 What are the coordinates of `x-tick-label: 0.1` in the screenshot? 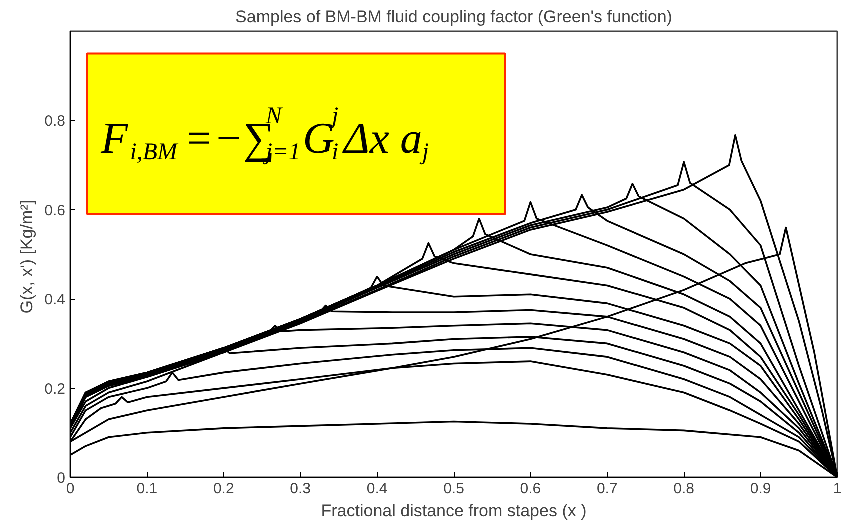 It's located at (147, 489).